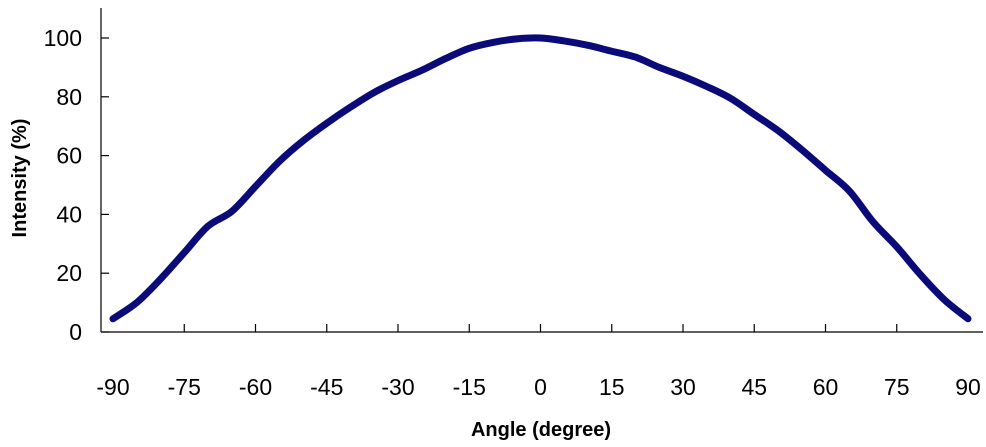 The height and width of the screenshot is (447, 986). Describe the element at coordinates (326, 387) in the screenshot. I see `x-tick-label: -45` at that location.